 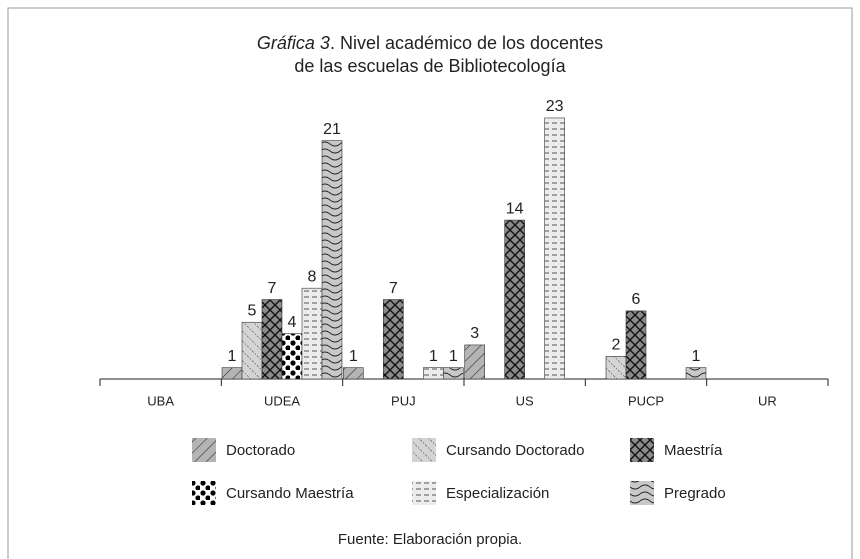 I want to click on legend-label: Cursando Maestría, so click(x=290, y=493).